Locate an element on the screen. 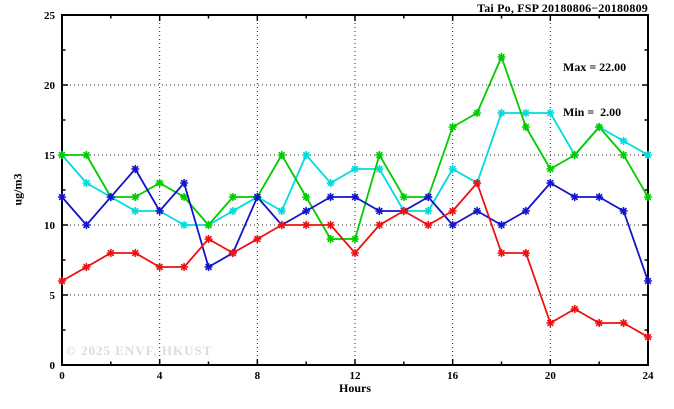  x-tick-label: 12 is located at coordinates (356, 376).